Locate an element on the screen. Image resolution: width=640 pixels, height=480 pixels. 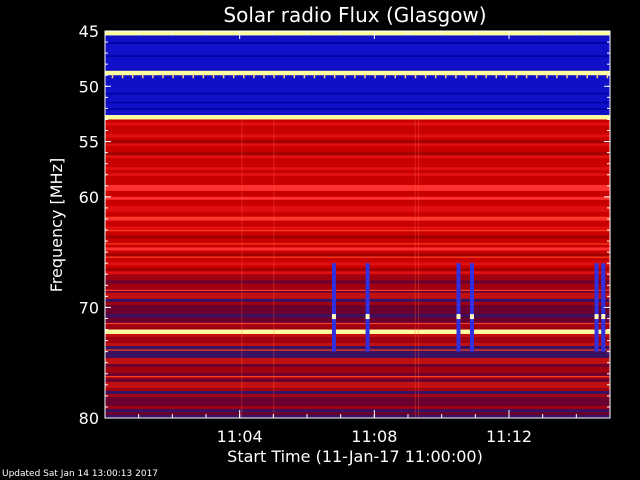
y-tick-label: 80 is located at coordinates (89, 418).